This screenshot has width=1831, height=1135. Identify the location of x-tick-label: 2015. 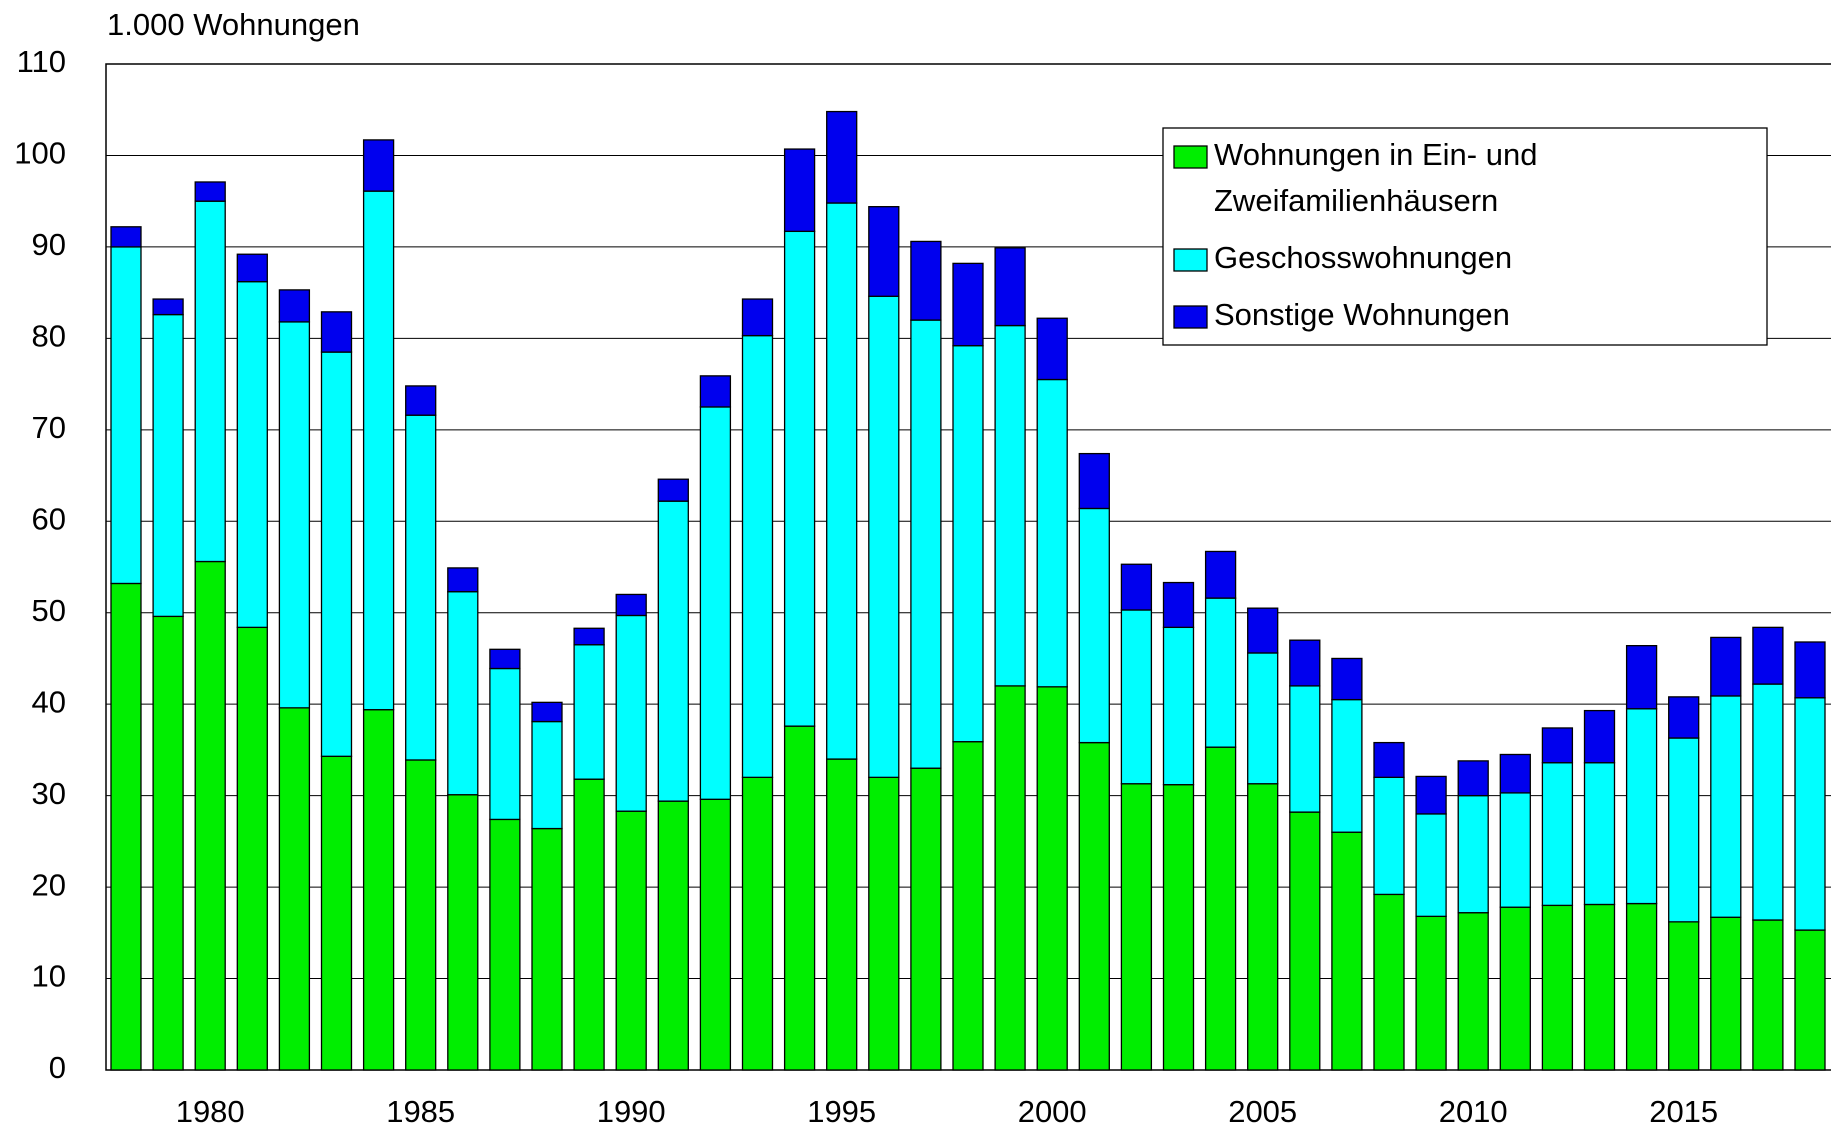
(1683, 1111).